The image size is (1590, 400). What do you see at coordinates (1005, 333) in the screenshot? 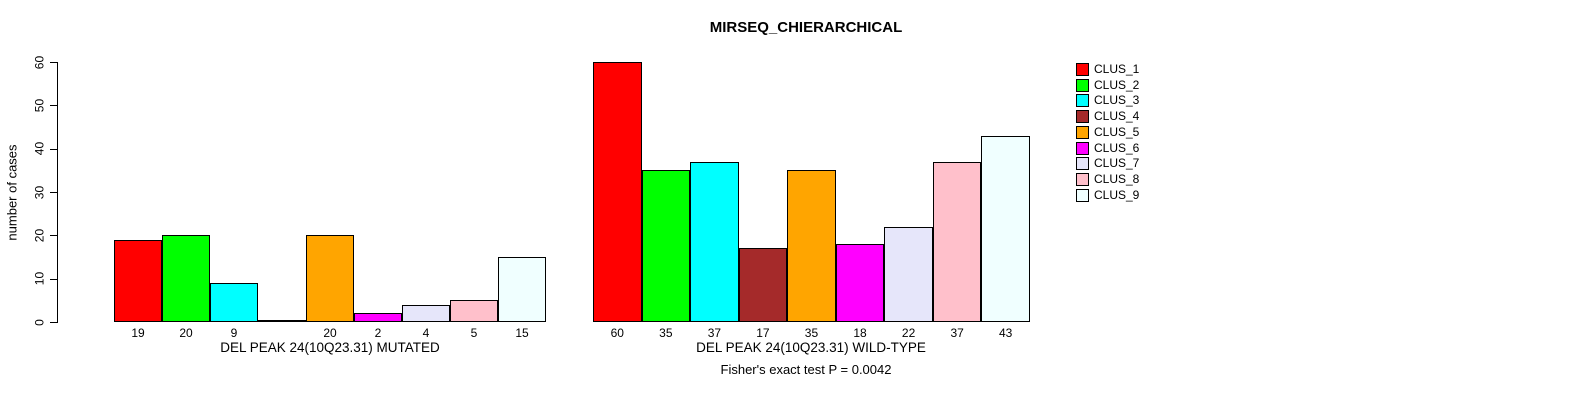
I see `bar-value-label: 43` at bounding box center [1005, 333].